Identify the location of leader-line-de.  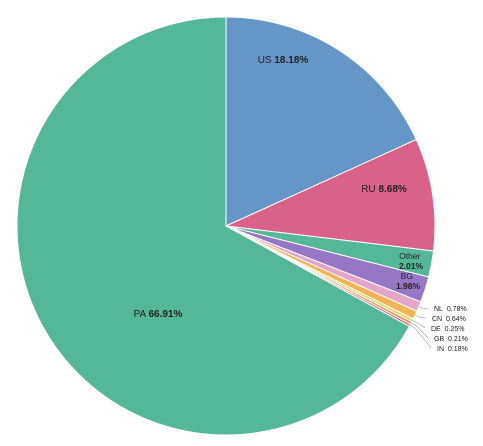
(419, 324).